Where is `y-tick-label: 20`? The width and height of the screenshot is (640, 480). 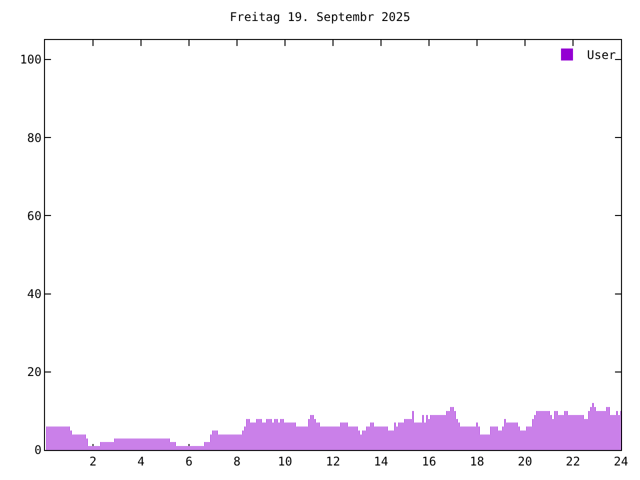
y-tick-label: 20 is located at coordinates (34, 372).